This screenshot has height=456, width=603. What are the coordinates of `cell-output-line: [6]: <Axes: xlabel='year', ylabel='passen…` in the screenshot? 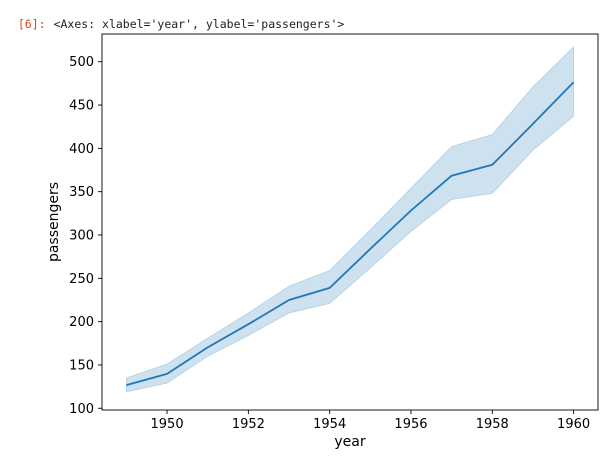 It's located at (174, 17).